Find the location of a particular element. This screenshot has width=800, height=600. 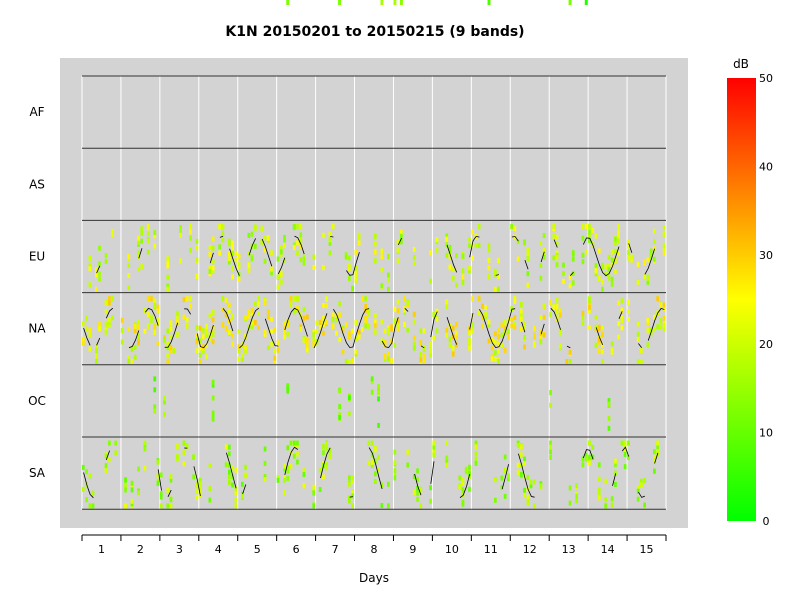

continent-labels: AF AS EU NA OC SA is located at coordinates (37, 292).